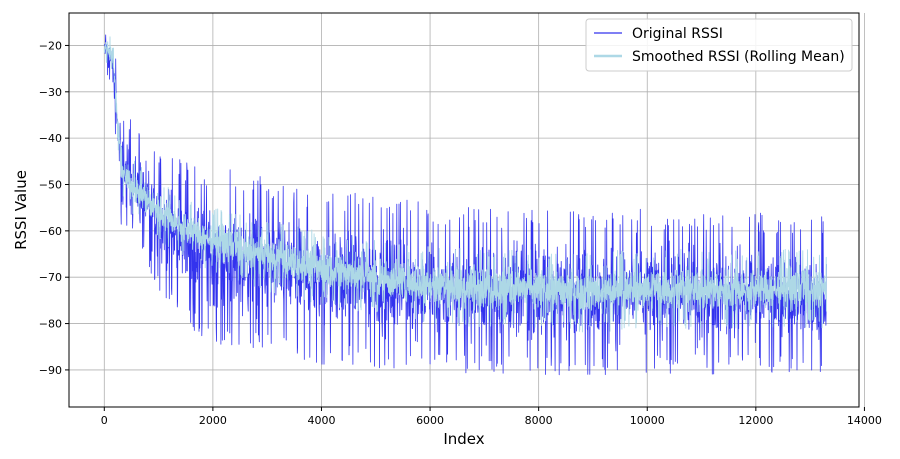 The height and width of the screenshot is (459, 900). Describe the element at coordinates (21, 210) in the screenshot. I see `y-axis-title: RSSI Value` at that location.